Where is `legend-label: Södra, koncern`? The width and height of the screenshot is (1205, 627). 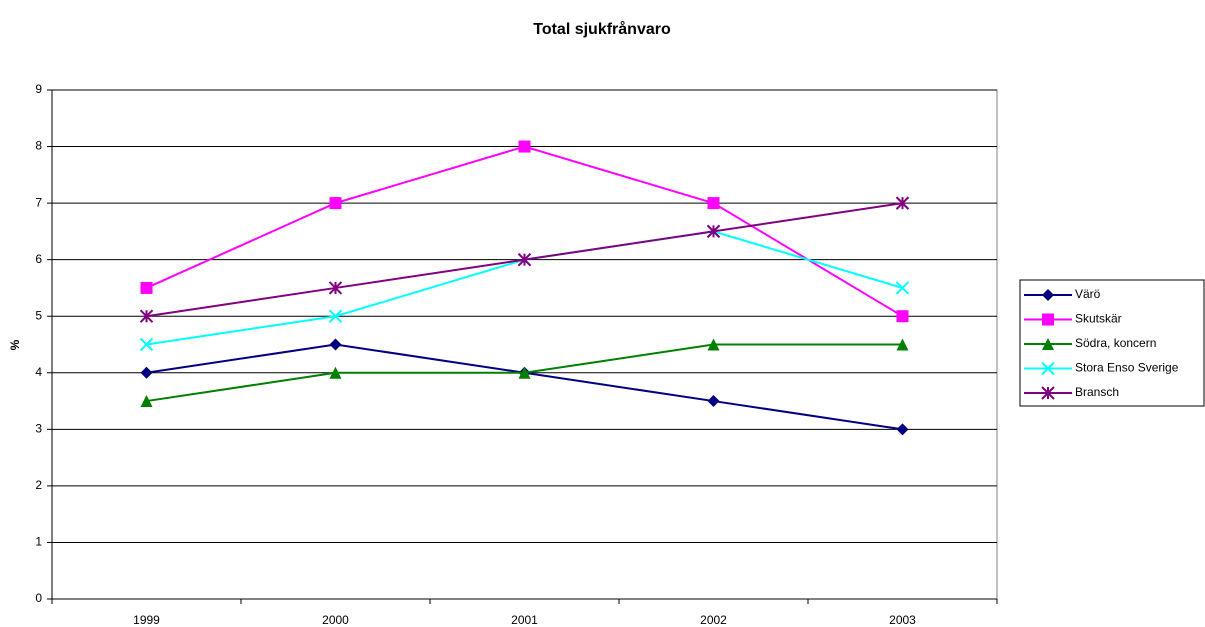
legend-label: Södra, koncern is located at coordinates (1115, 343).